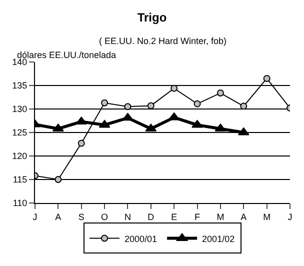  Describe the element at coordinates (20, 85) in the screenshot. I see `y-tick-label: 135` at that location.